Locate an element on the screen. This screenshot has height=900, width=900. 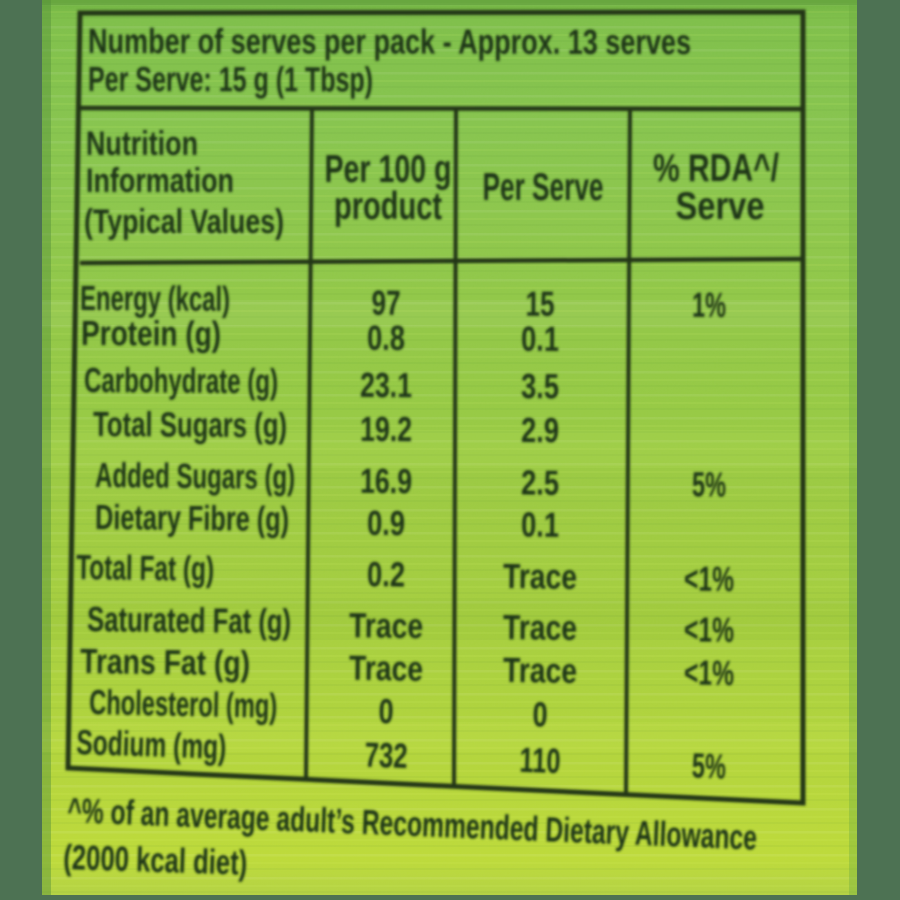
svg-text: Trans Fat (g) is located at coordinates (165, 662).